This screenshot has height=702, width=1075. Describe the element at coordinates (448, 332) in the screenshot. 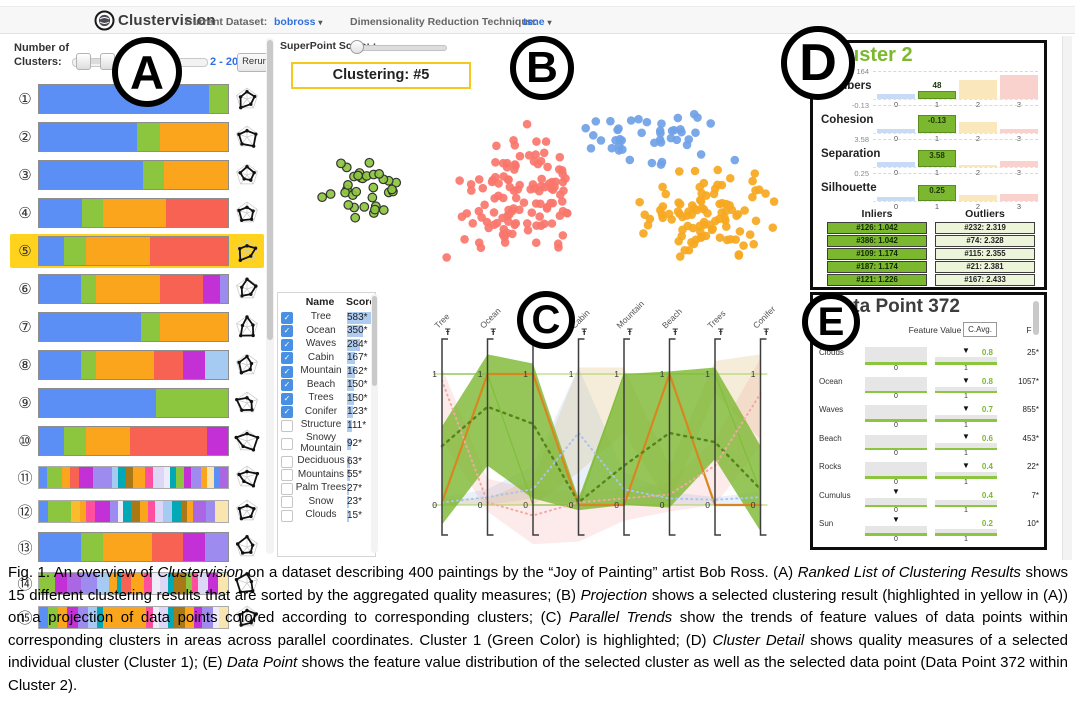

I see `axis-flip-icon: Ŧ` at that location.